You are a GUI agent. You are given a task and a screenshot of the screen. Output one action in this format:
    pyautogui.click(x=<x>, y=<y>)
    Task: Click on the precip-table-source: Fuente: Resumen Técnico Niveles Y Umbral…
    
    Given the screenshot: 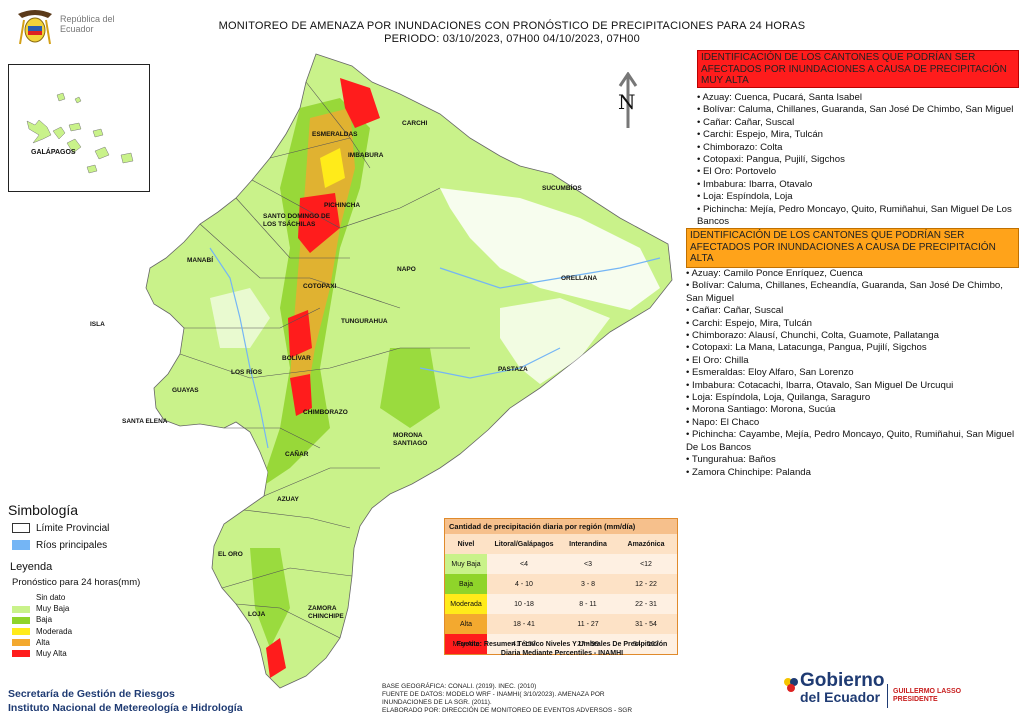 What is the action you would take?
    pyautogui.click(x=562, y=649)
    